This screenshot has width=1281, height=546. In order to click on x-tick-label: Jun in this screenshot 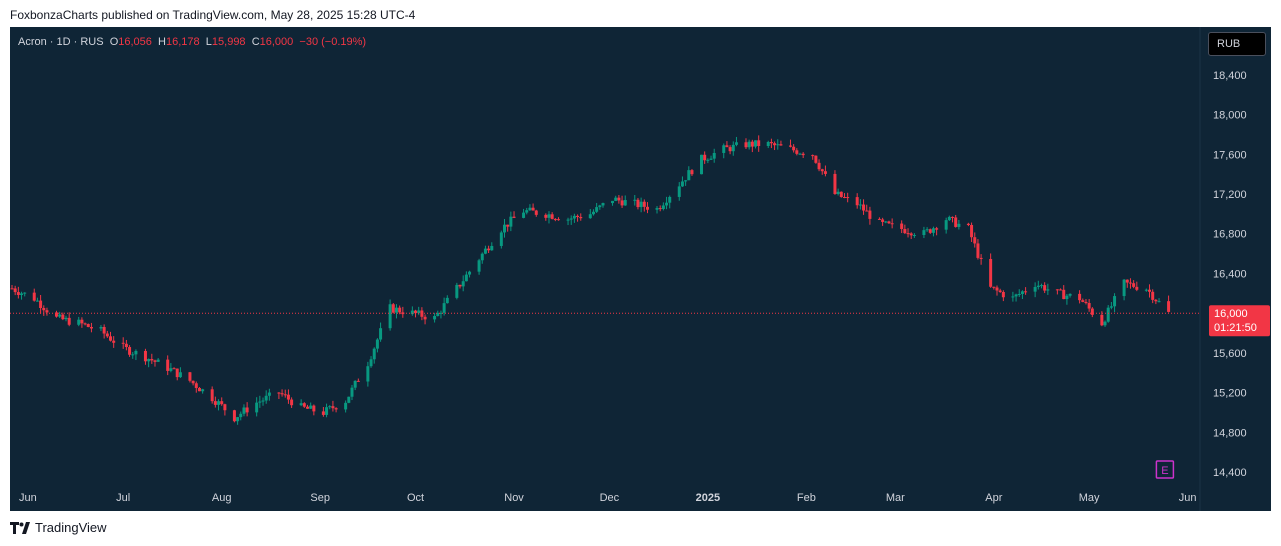, I will do `click(1188, 498)`.